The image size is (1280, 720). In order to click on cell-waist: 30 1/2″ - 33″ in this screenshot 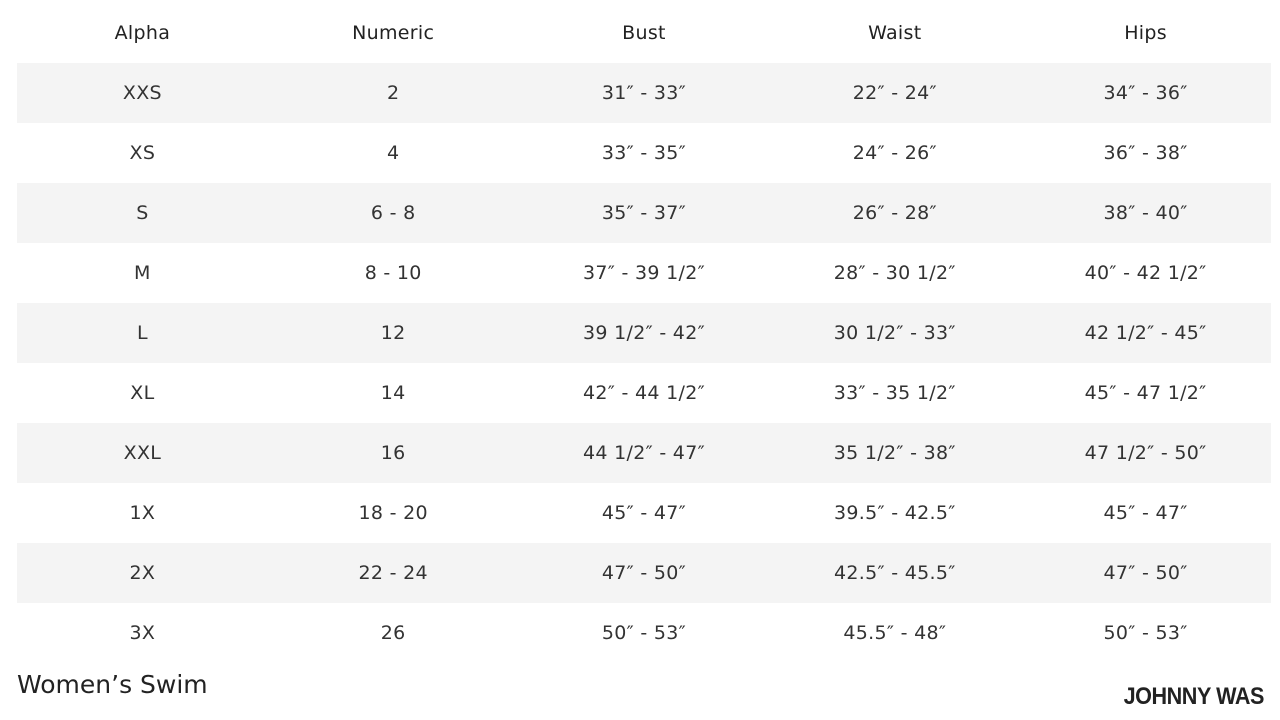, I will do `click(894, 333)`.